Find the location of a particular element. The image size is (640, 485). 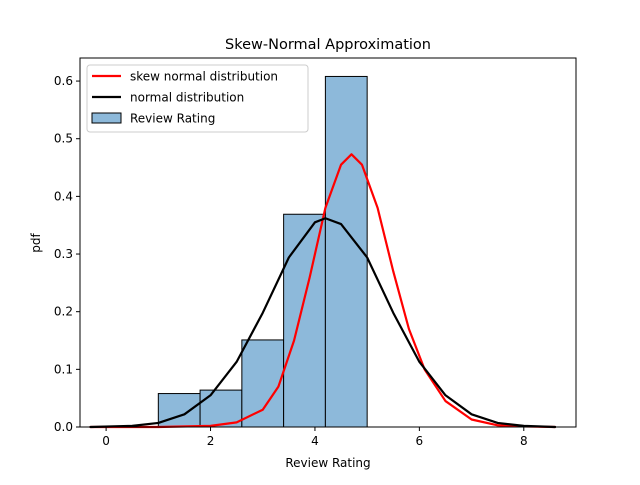

chart-title: Skew-Normal Approximation is located at coordinates (328, 45).